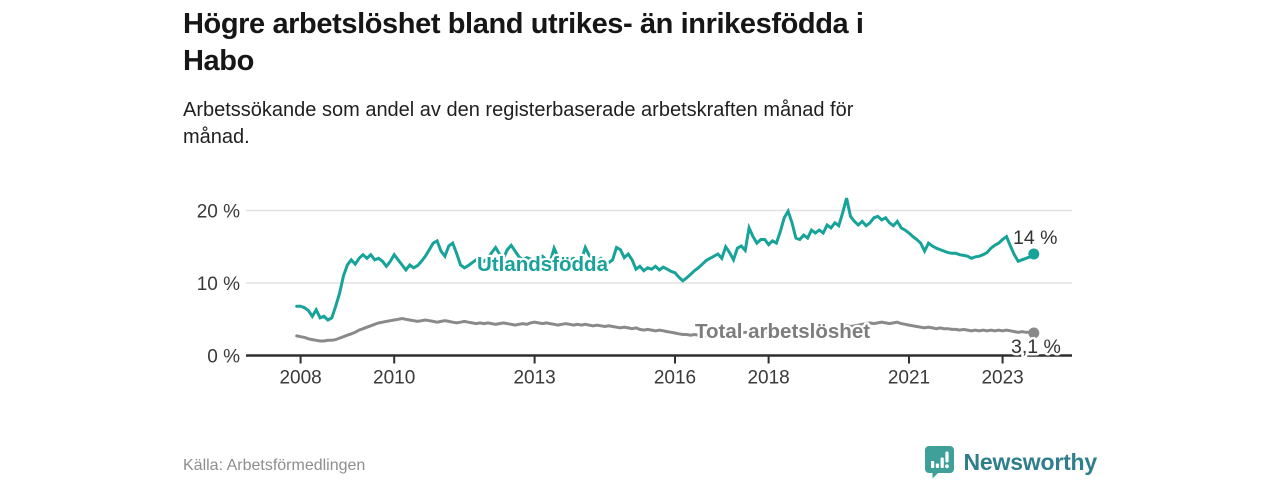  What do you see at coordinates (1034, 333) in the screenshot?
I see `end-dot-total-arbetsl-shet` at bounding box center [1034, 333].